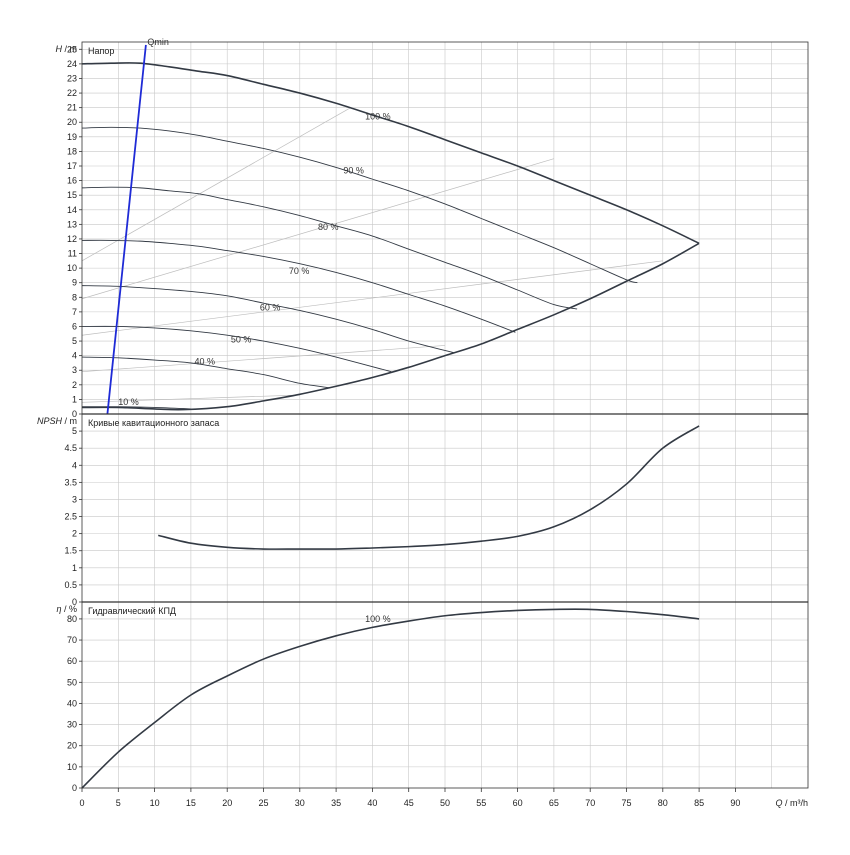  What do you see at coordinates (72, 166) in the screenshot?
I see `head-y-tick-label: 17` at bounding box center [72, 166].